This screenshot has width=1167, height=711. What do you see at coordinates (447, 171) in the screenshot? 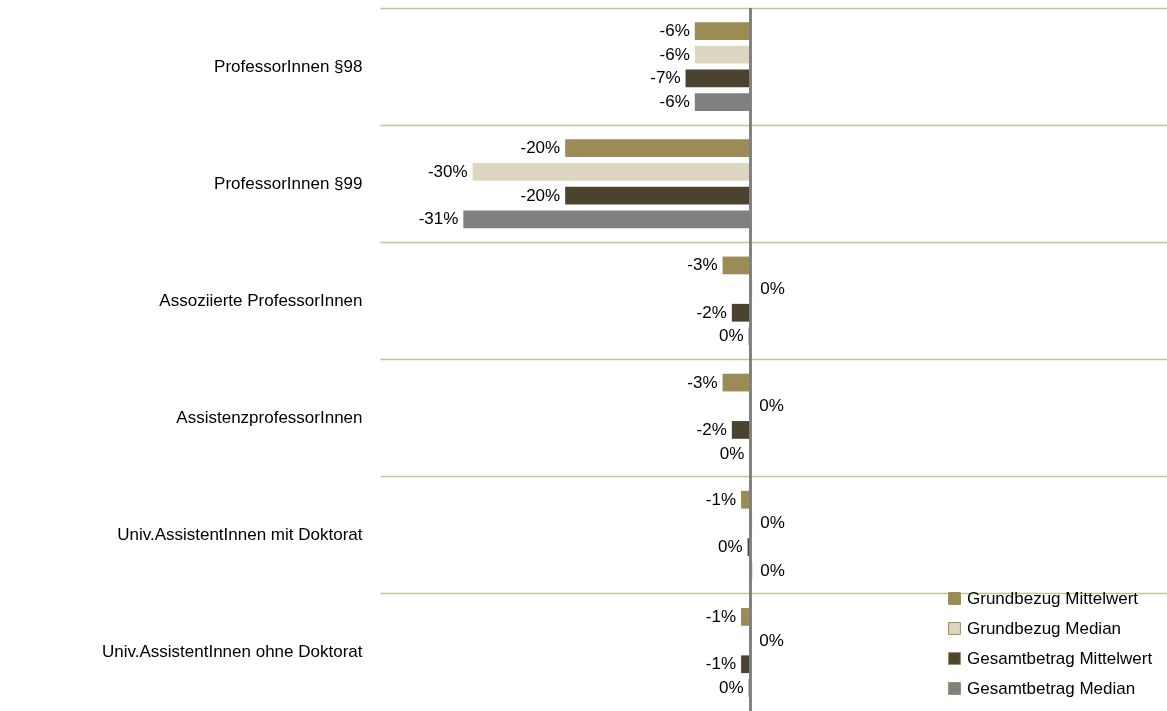
I see `data-label: -30%` at bounding box center [447, 171].